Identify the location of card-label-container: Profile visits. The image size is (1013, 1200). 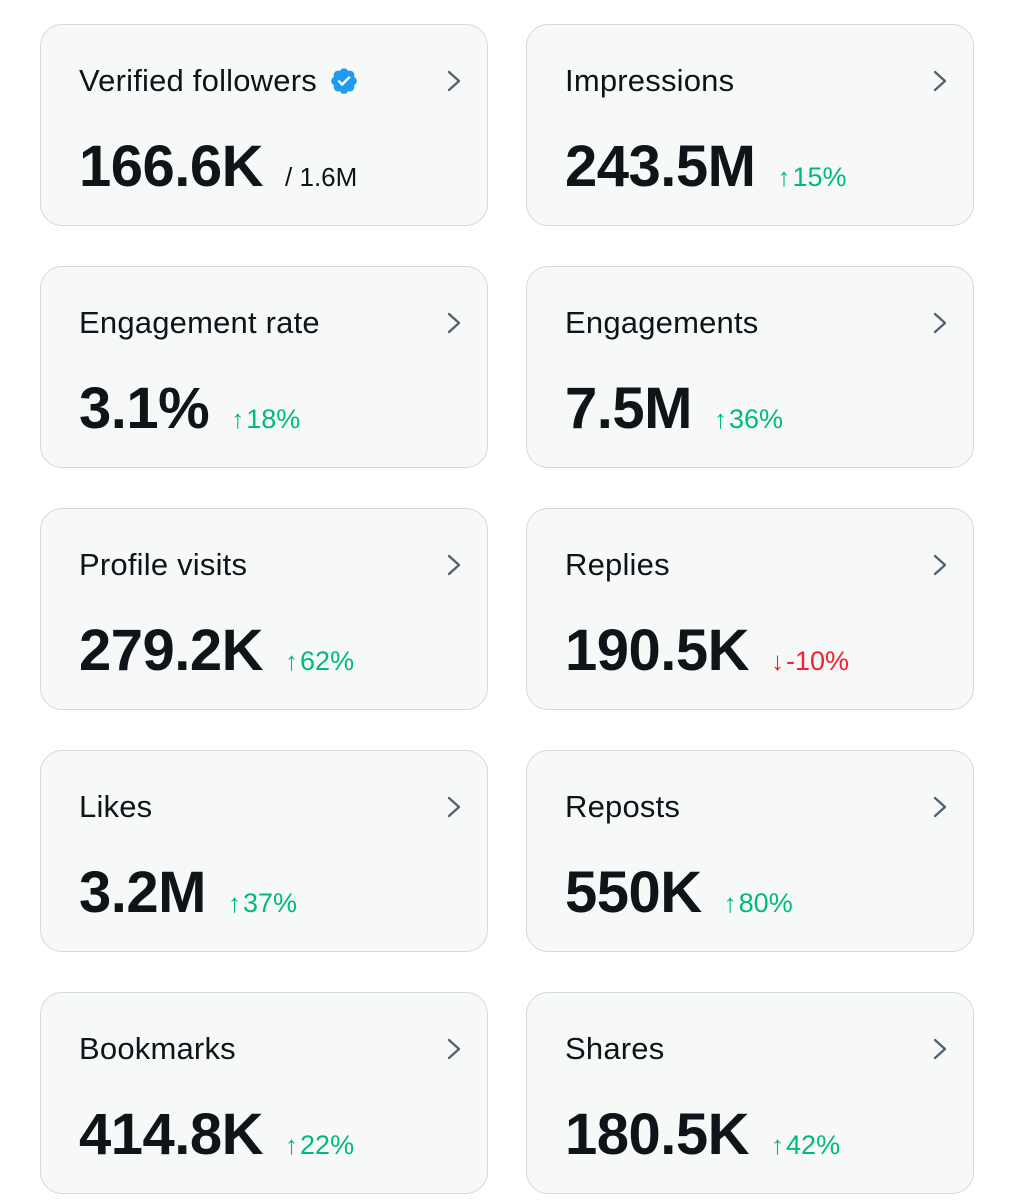
(163, 565).